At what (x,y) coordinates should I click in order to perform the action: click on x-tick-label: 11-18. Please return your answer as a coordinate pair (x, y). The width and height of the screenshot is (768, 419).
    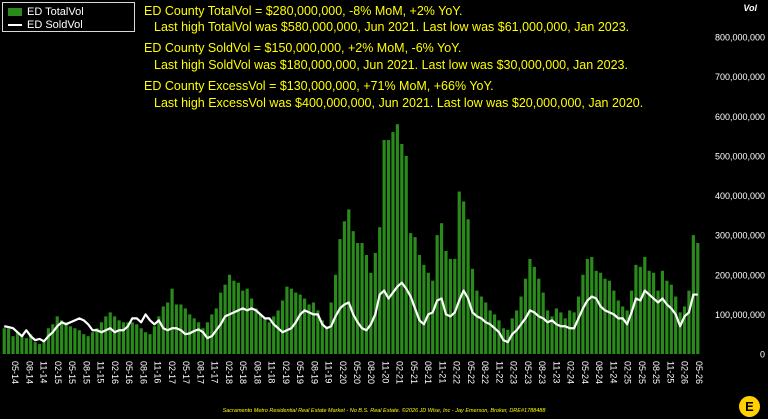
    Looking at the image, I should click on (272, 372).